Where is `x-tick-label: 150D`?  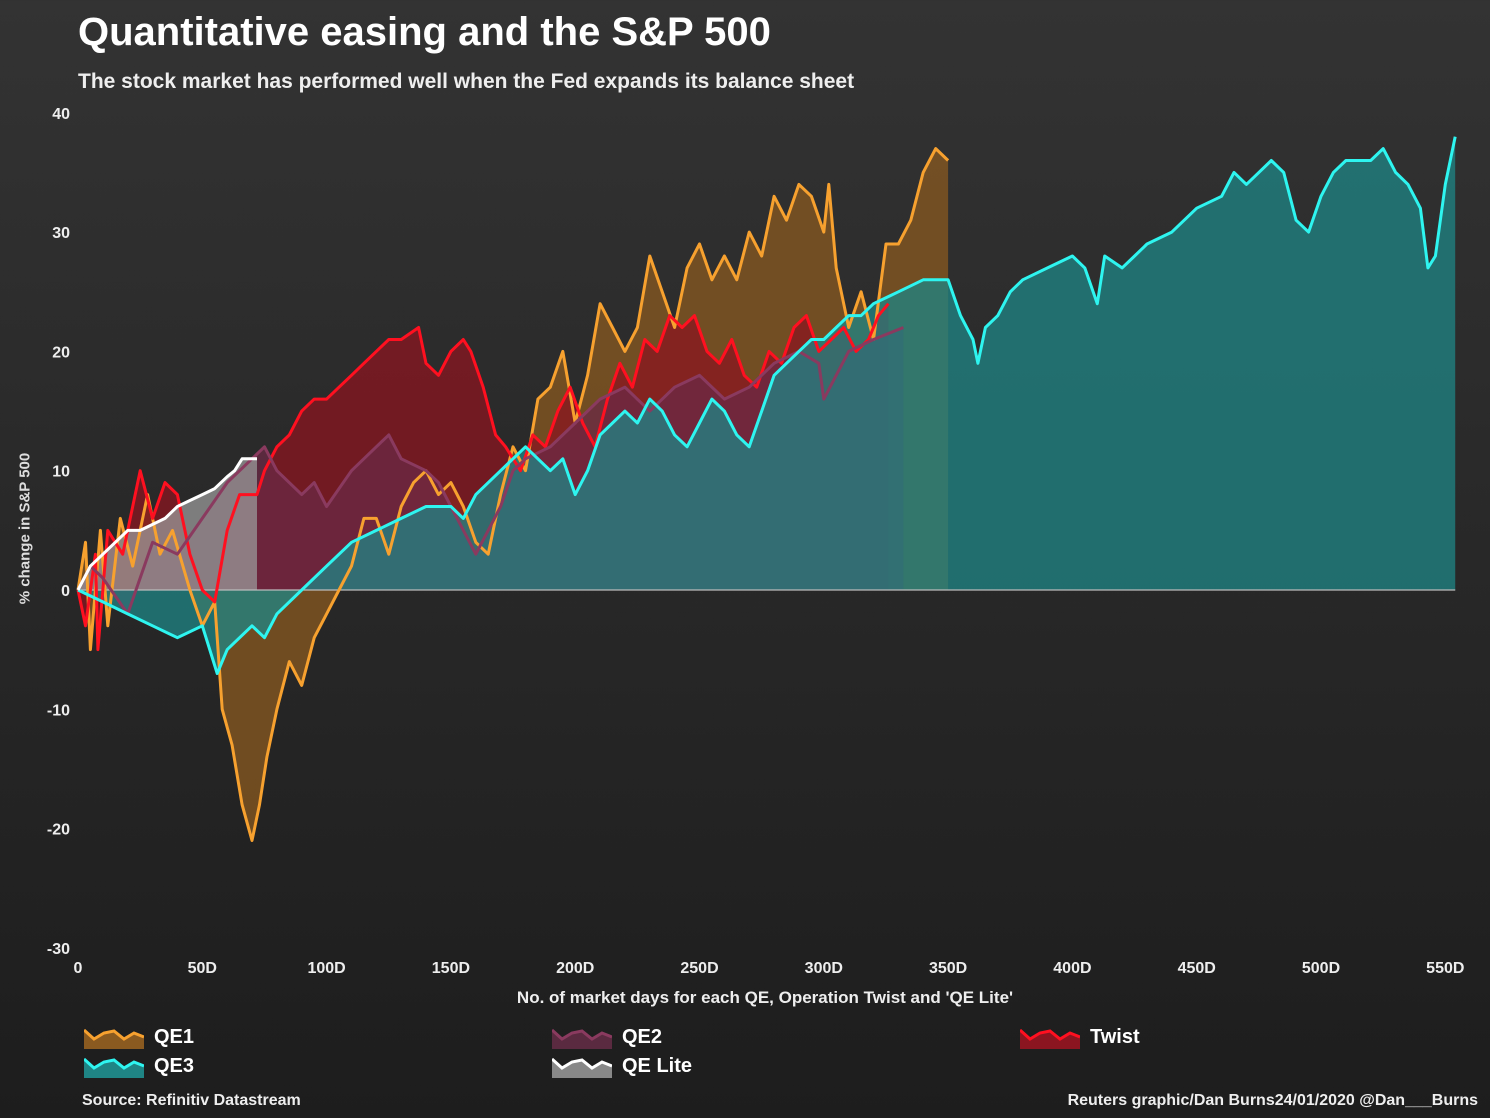 x-tick-label: 150D is located at coordinates (451, 968).